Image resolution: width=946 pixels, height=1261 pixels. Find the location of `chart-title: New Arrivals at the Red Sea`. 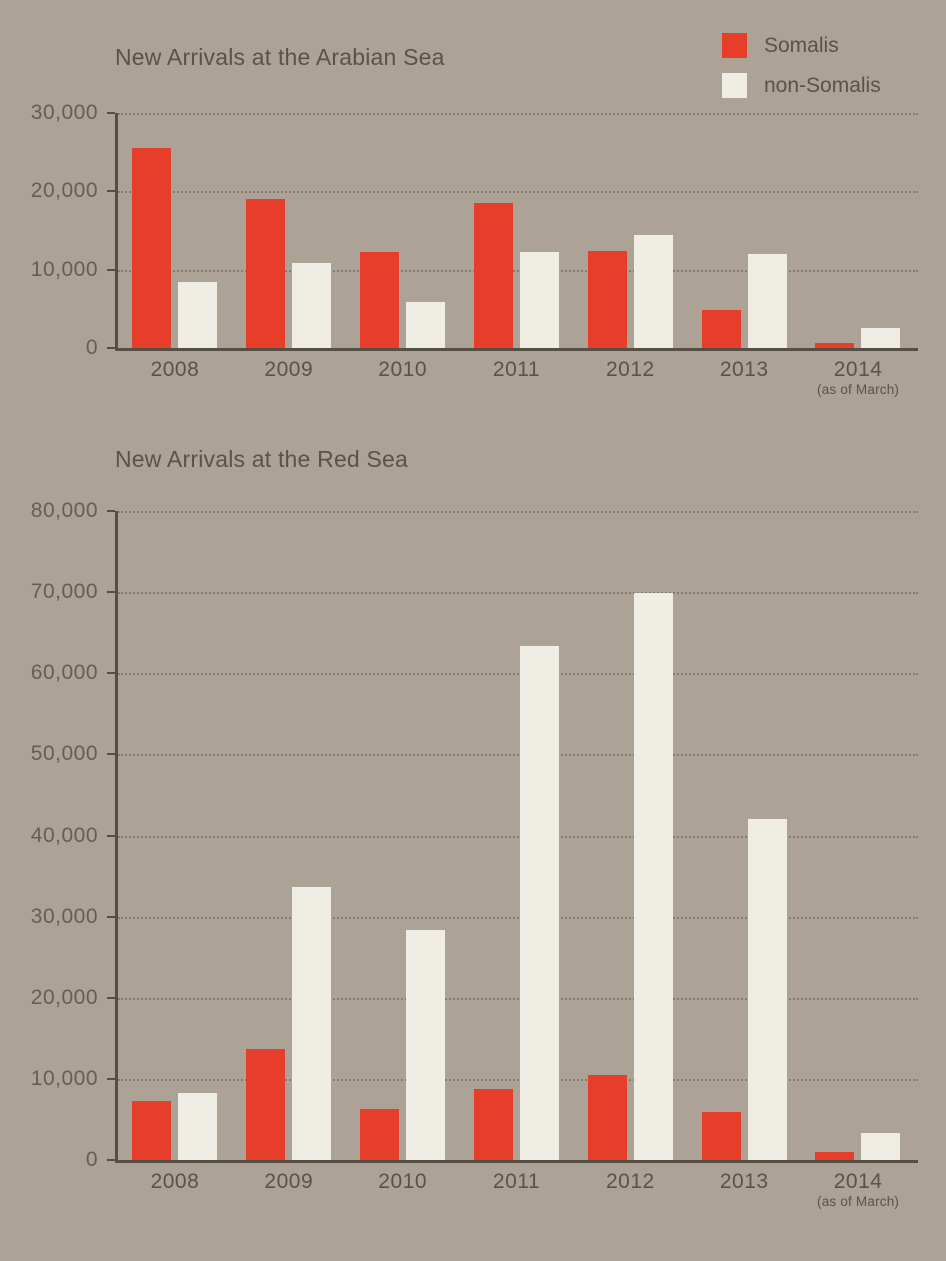

chart-title: New Arrivals at the Red Sea is located at coordinates (262, 459).